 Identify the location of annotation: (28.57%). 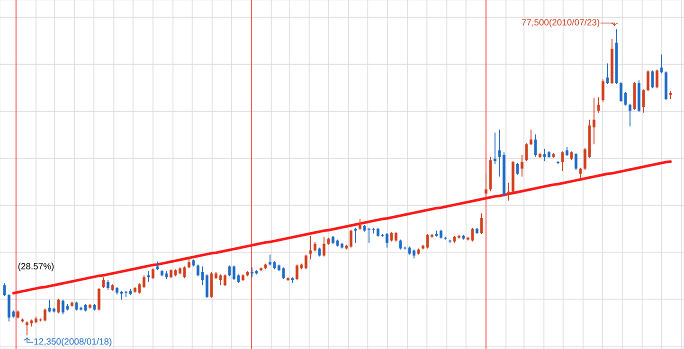
(36, 267).